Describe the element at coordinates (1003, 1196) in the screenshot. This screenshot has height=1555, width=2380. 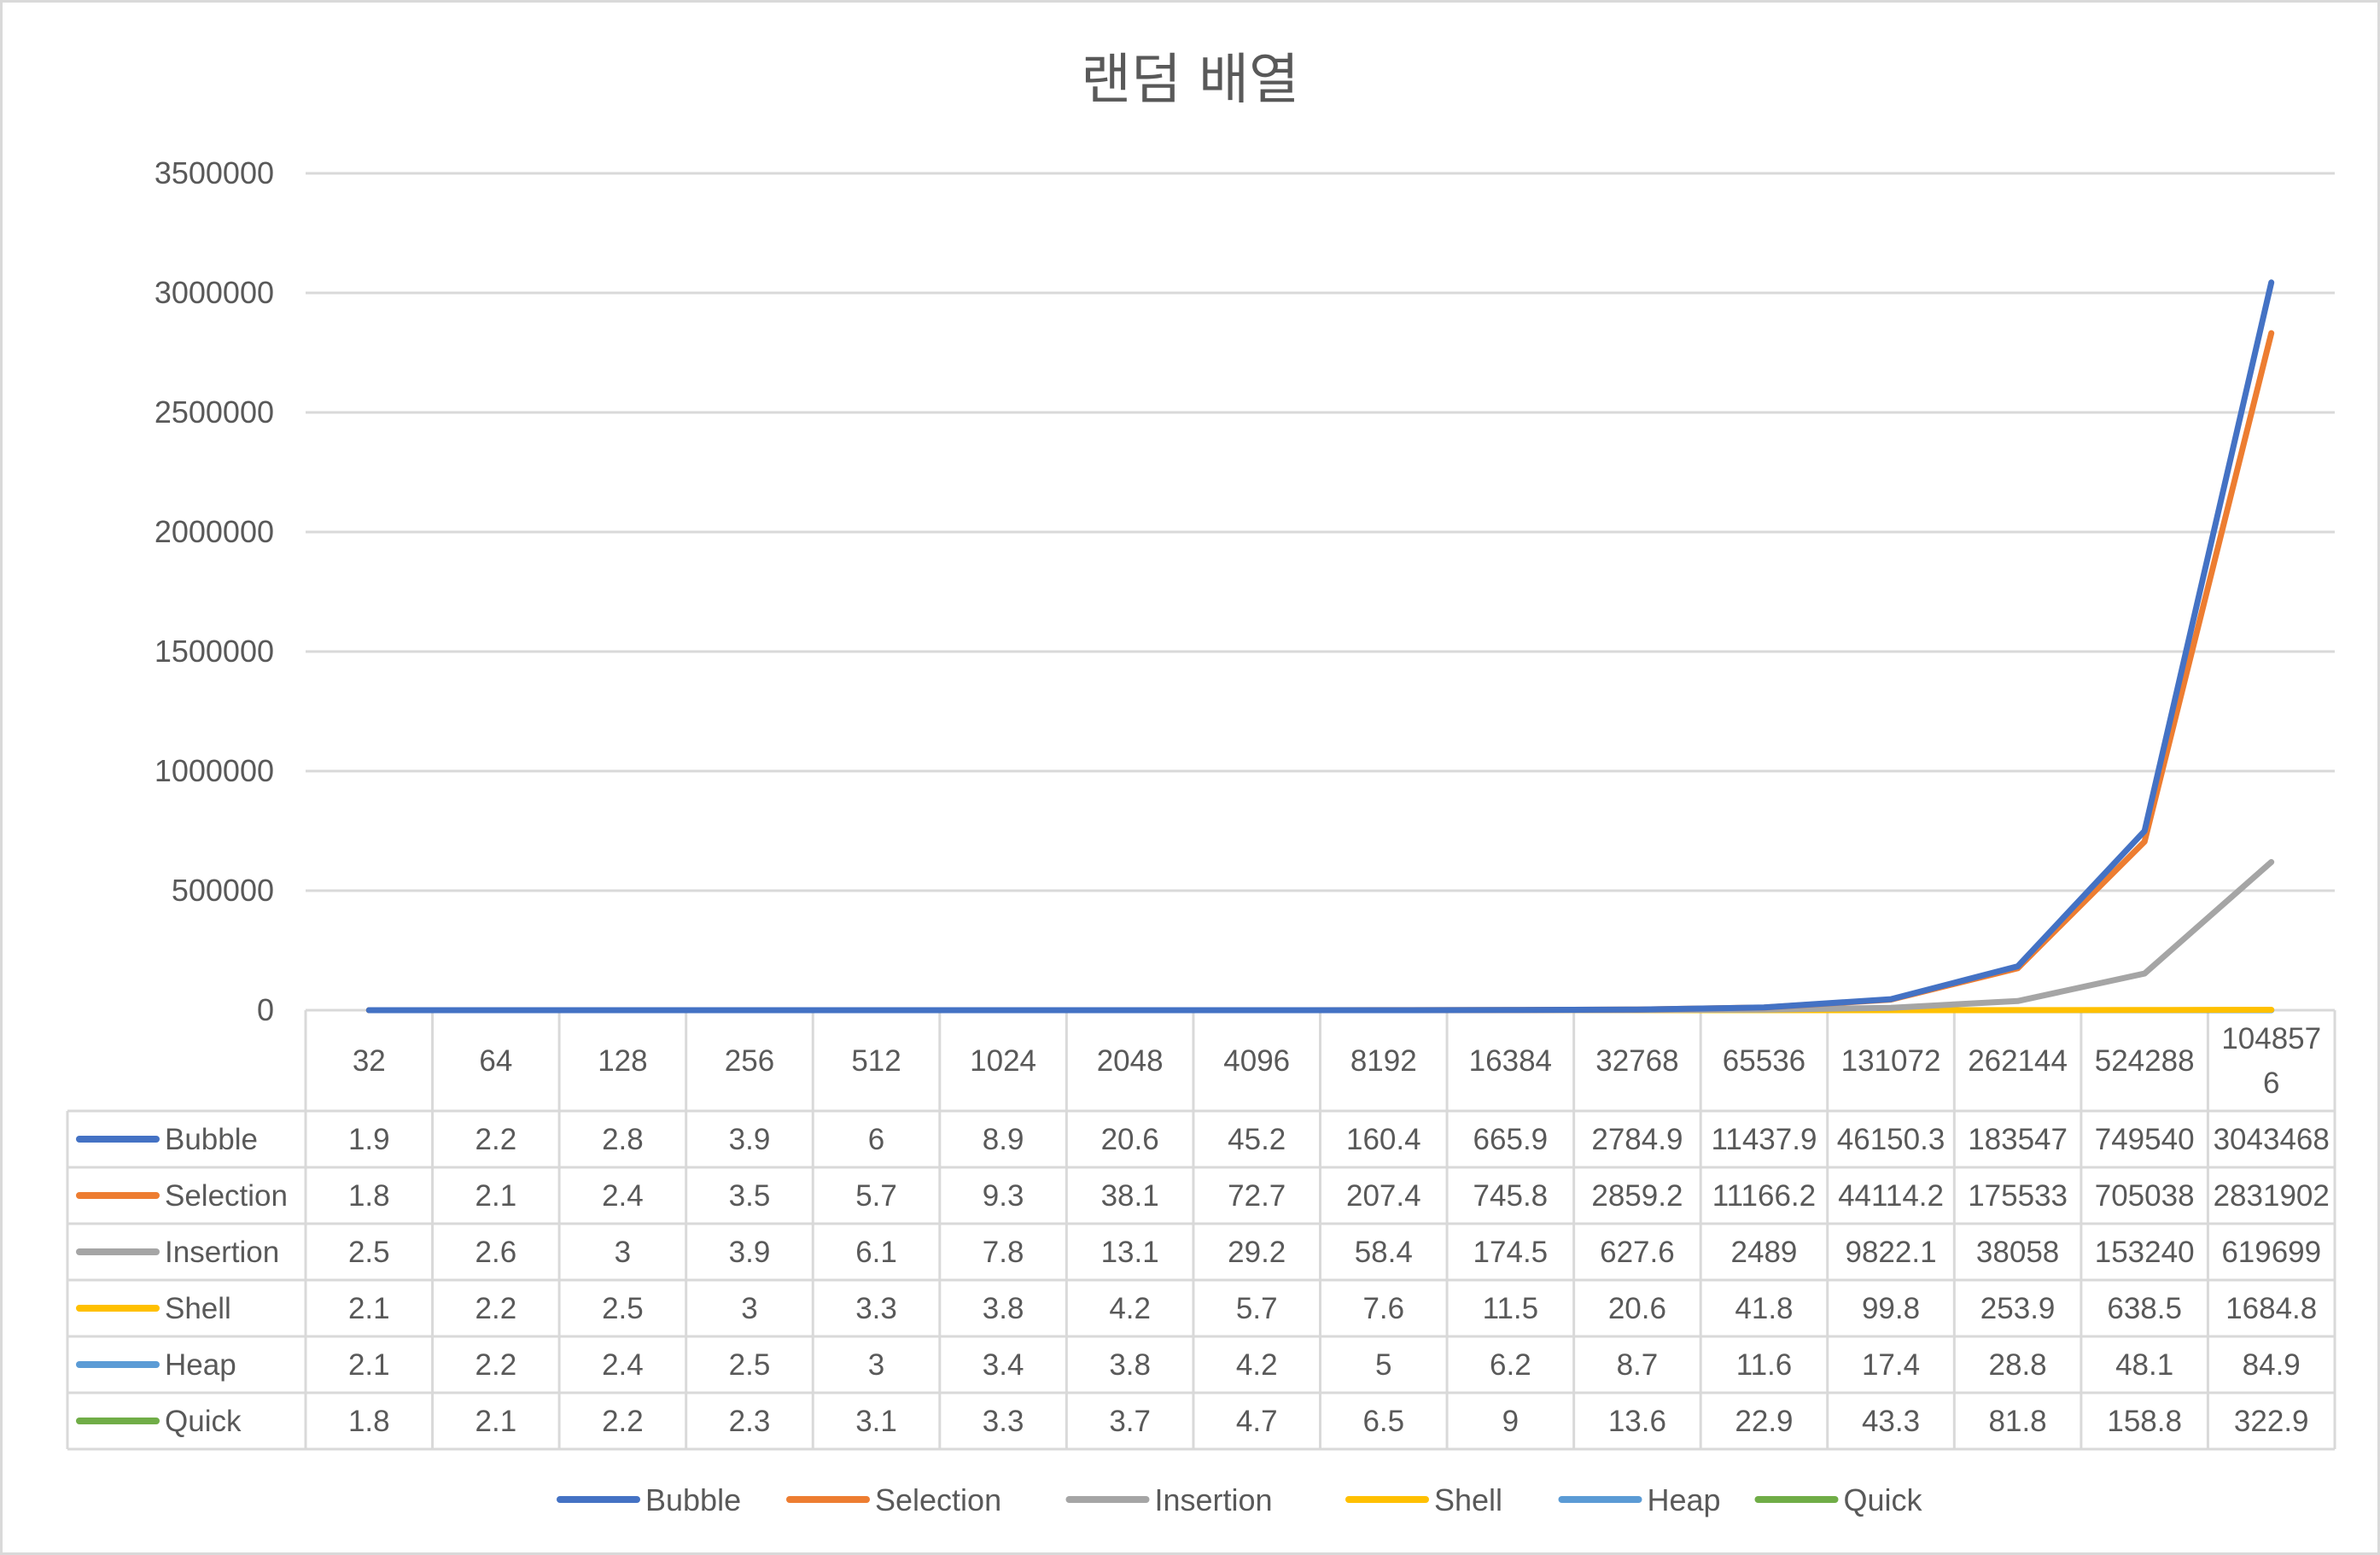
I see `table-cell: 9.3` at that location.